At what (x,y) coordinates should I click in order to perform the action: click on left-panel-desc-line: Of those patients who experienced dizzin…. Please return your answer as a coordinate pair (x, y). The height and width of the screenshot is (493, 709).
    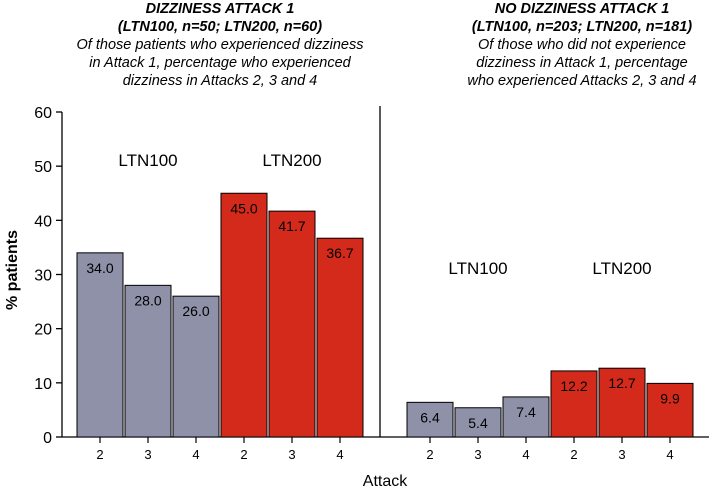
    Looking at the image, I should click on (220, 45).